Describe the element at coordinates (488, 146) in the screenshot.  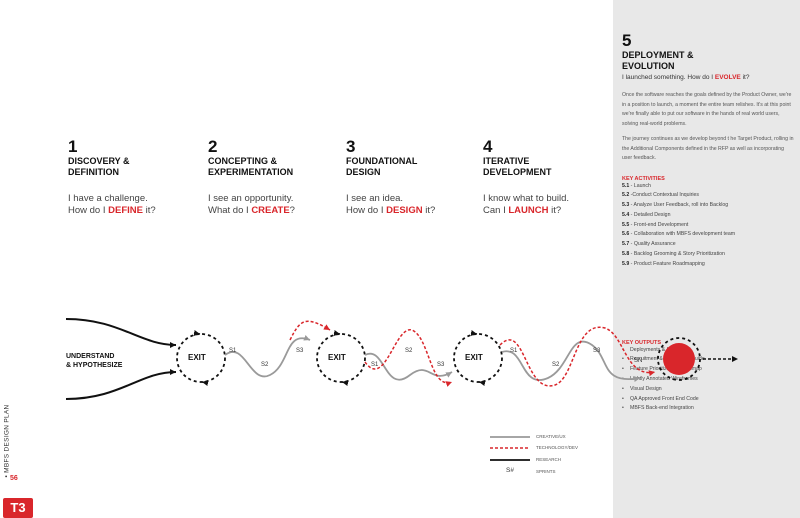
I see `phase-number: 4` at that location.